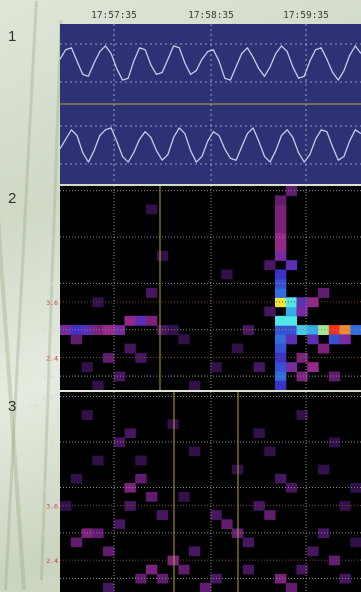 This screenshot has height=592, width=361. I want to click on y-tick-label: 3.0-, so click(50, 331).